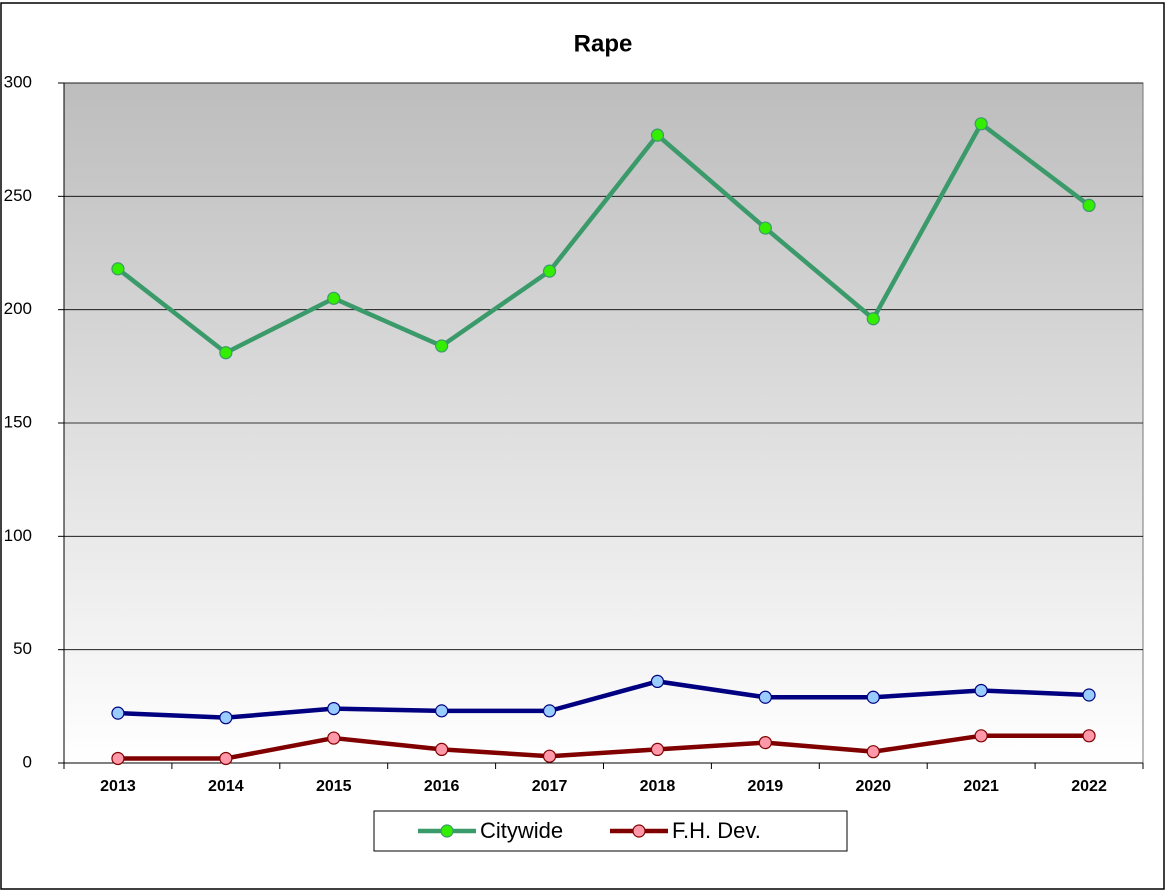 This screenshot has height=890, width=1165. Describe the element at coordinates (981, 786) in the screenshot. I see `x-tick-label: 2021` at that location.